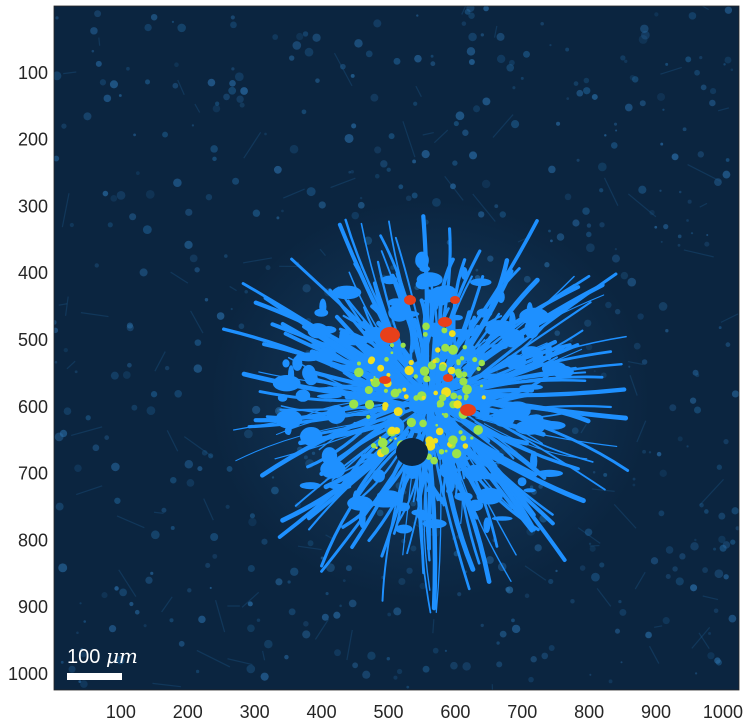  What do you see at coordinates (322, 712) in the screenshot?
I see `x-tick-label: 400` at bounding box center [322, 712].